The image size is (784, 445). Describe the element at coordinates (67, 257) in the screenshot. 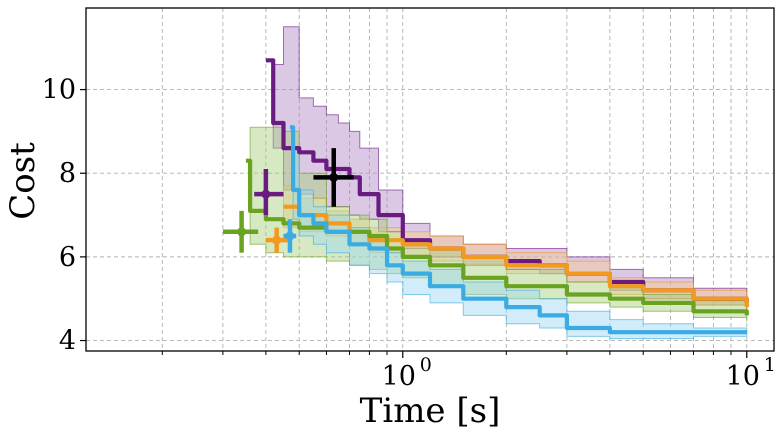

I see `y-tick-label: 6` at that location.